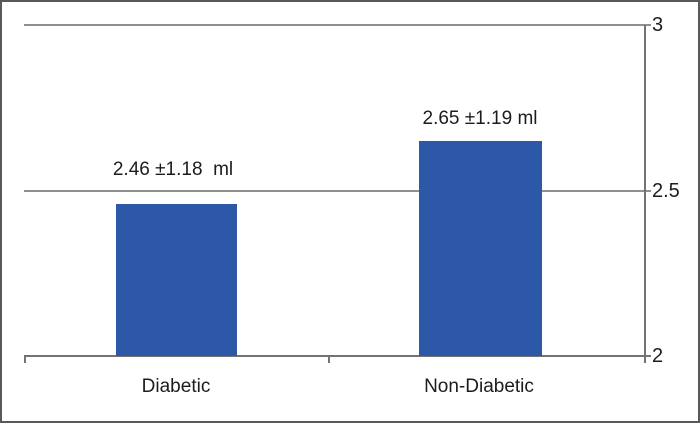  Describe the element at coordinates (480, 248) in the screenshot. I see `bar-non-diabetic` at that location.